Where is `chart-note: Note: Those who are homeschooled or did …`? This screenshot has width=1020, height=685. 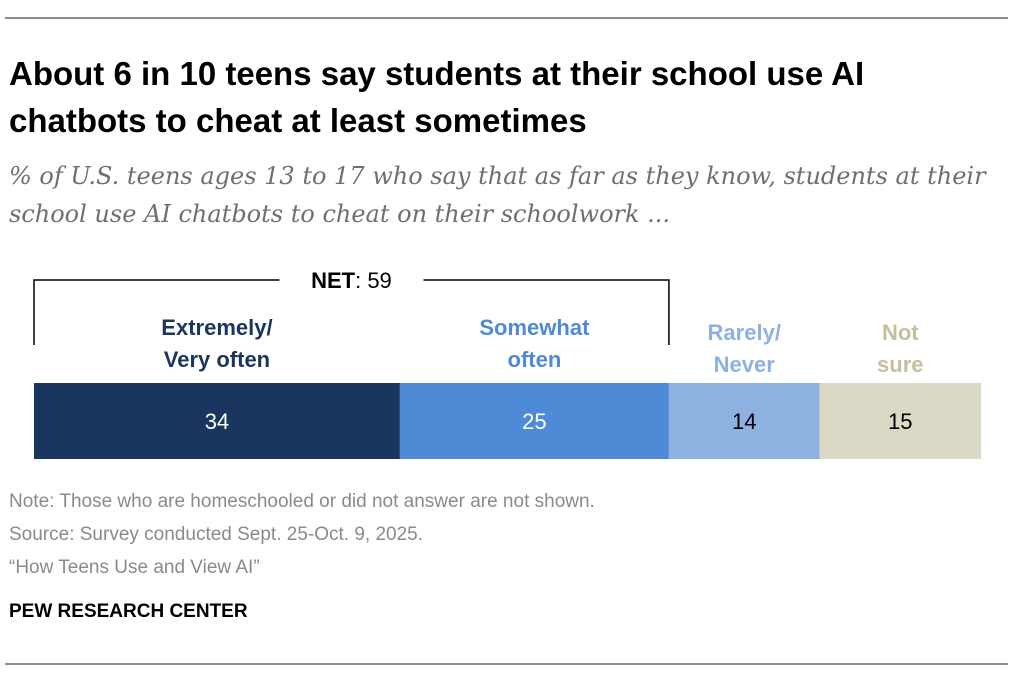 chart-note: Note: Those who are homeschooled or did … is located at coordinates (302, 501).